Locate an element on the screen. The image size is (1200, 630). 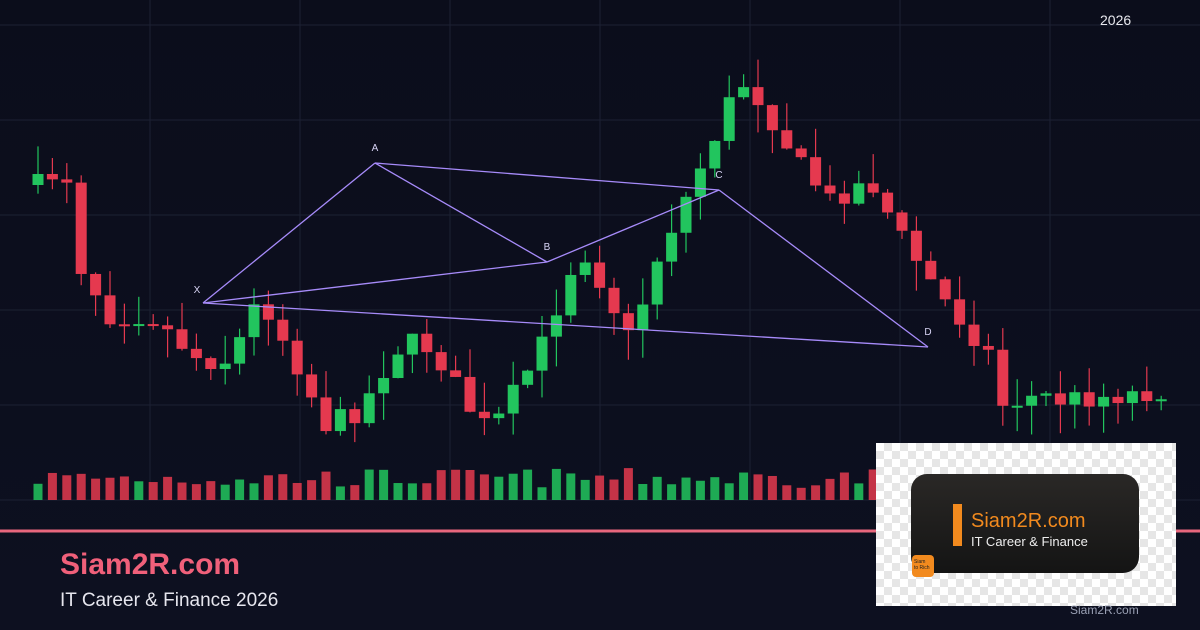
badge-text: Siam is located at coordinates (920, 562).